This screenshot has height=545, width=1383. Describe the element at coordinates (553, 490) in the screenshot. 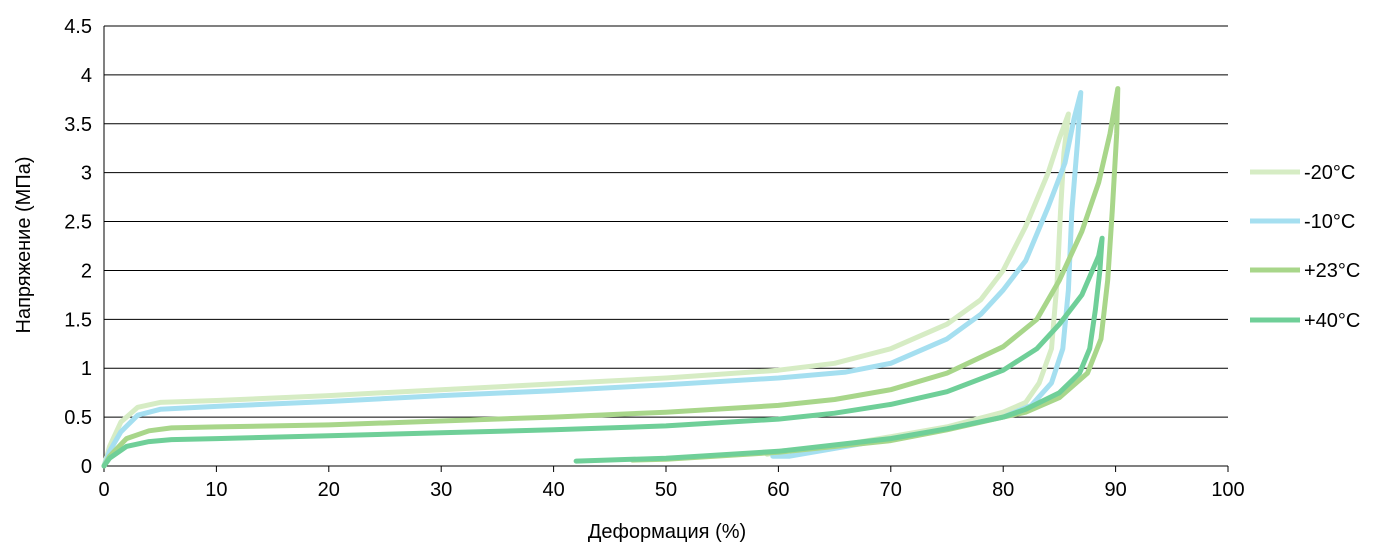

I see `x-tick-label: 40` at that location.